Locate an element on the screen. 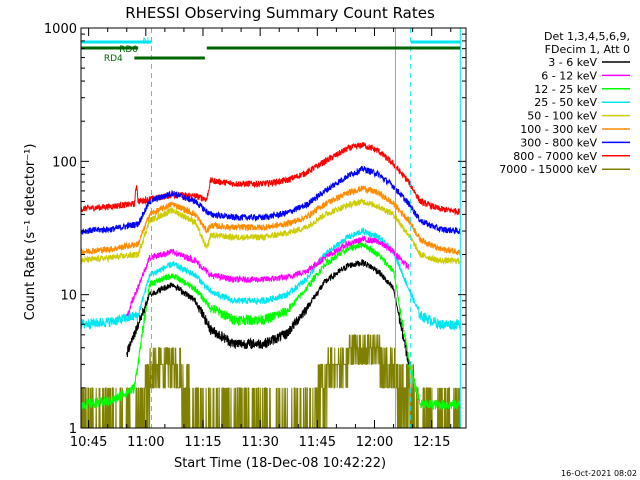 The width and height of the screenshot is (640, 480). series-line-50-100-kev is located at coordinates (271, 232).